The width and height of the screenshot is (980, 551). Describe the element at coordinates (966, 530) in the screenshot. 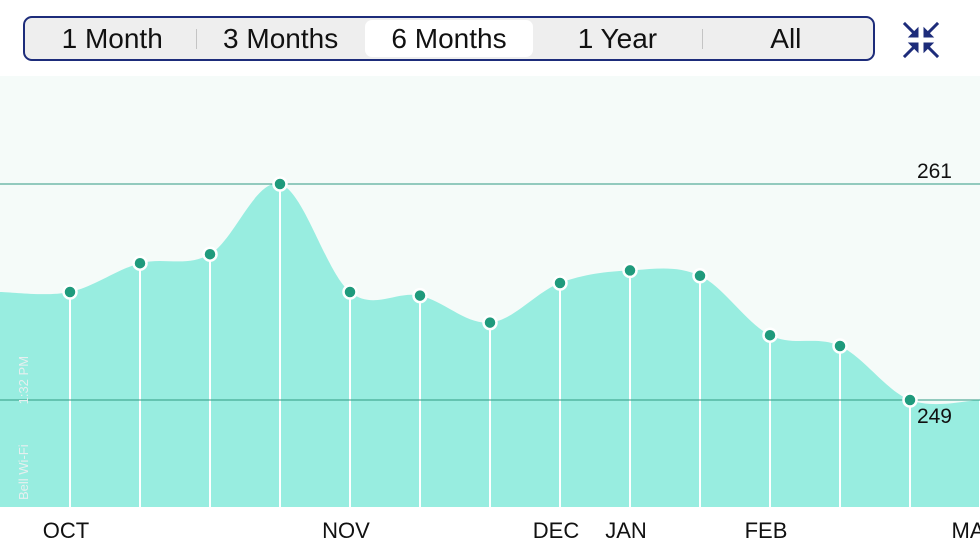

I see `x-tick-label: MAR` at that location.